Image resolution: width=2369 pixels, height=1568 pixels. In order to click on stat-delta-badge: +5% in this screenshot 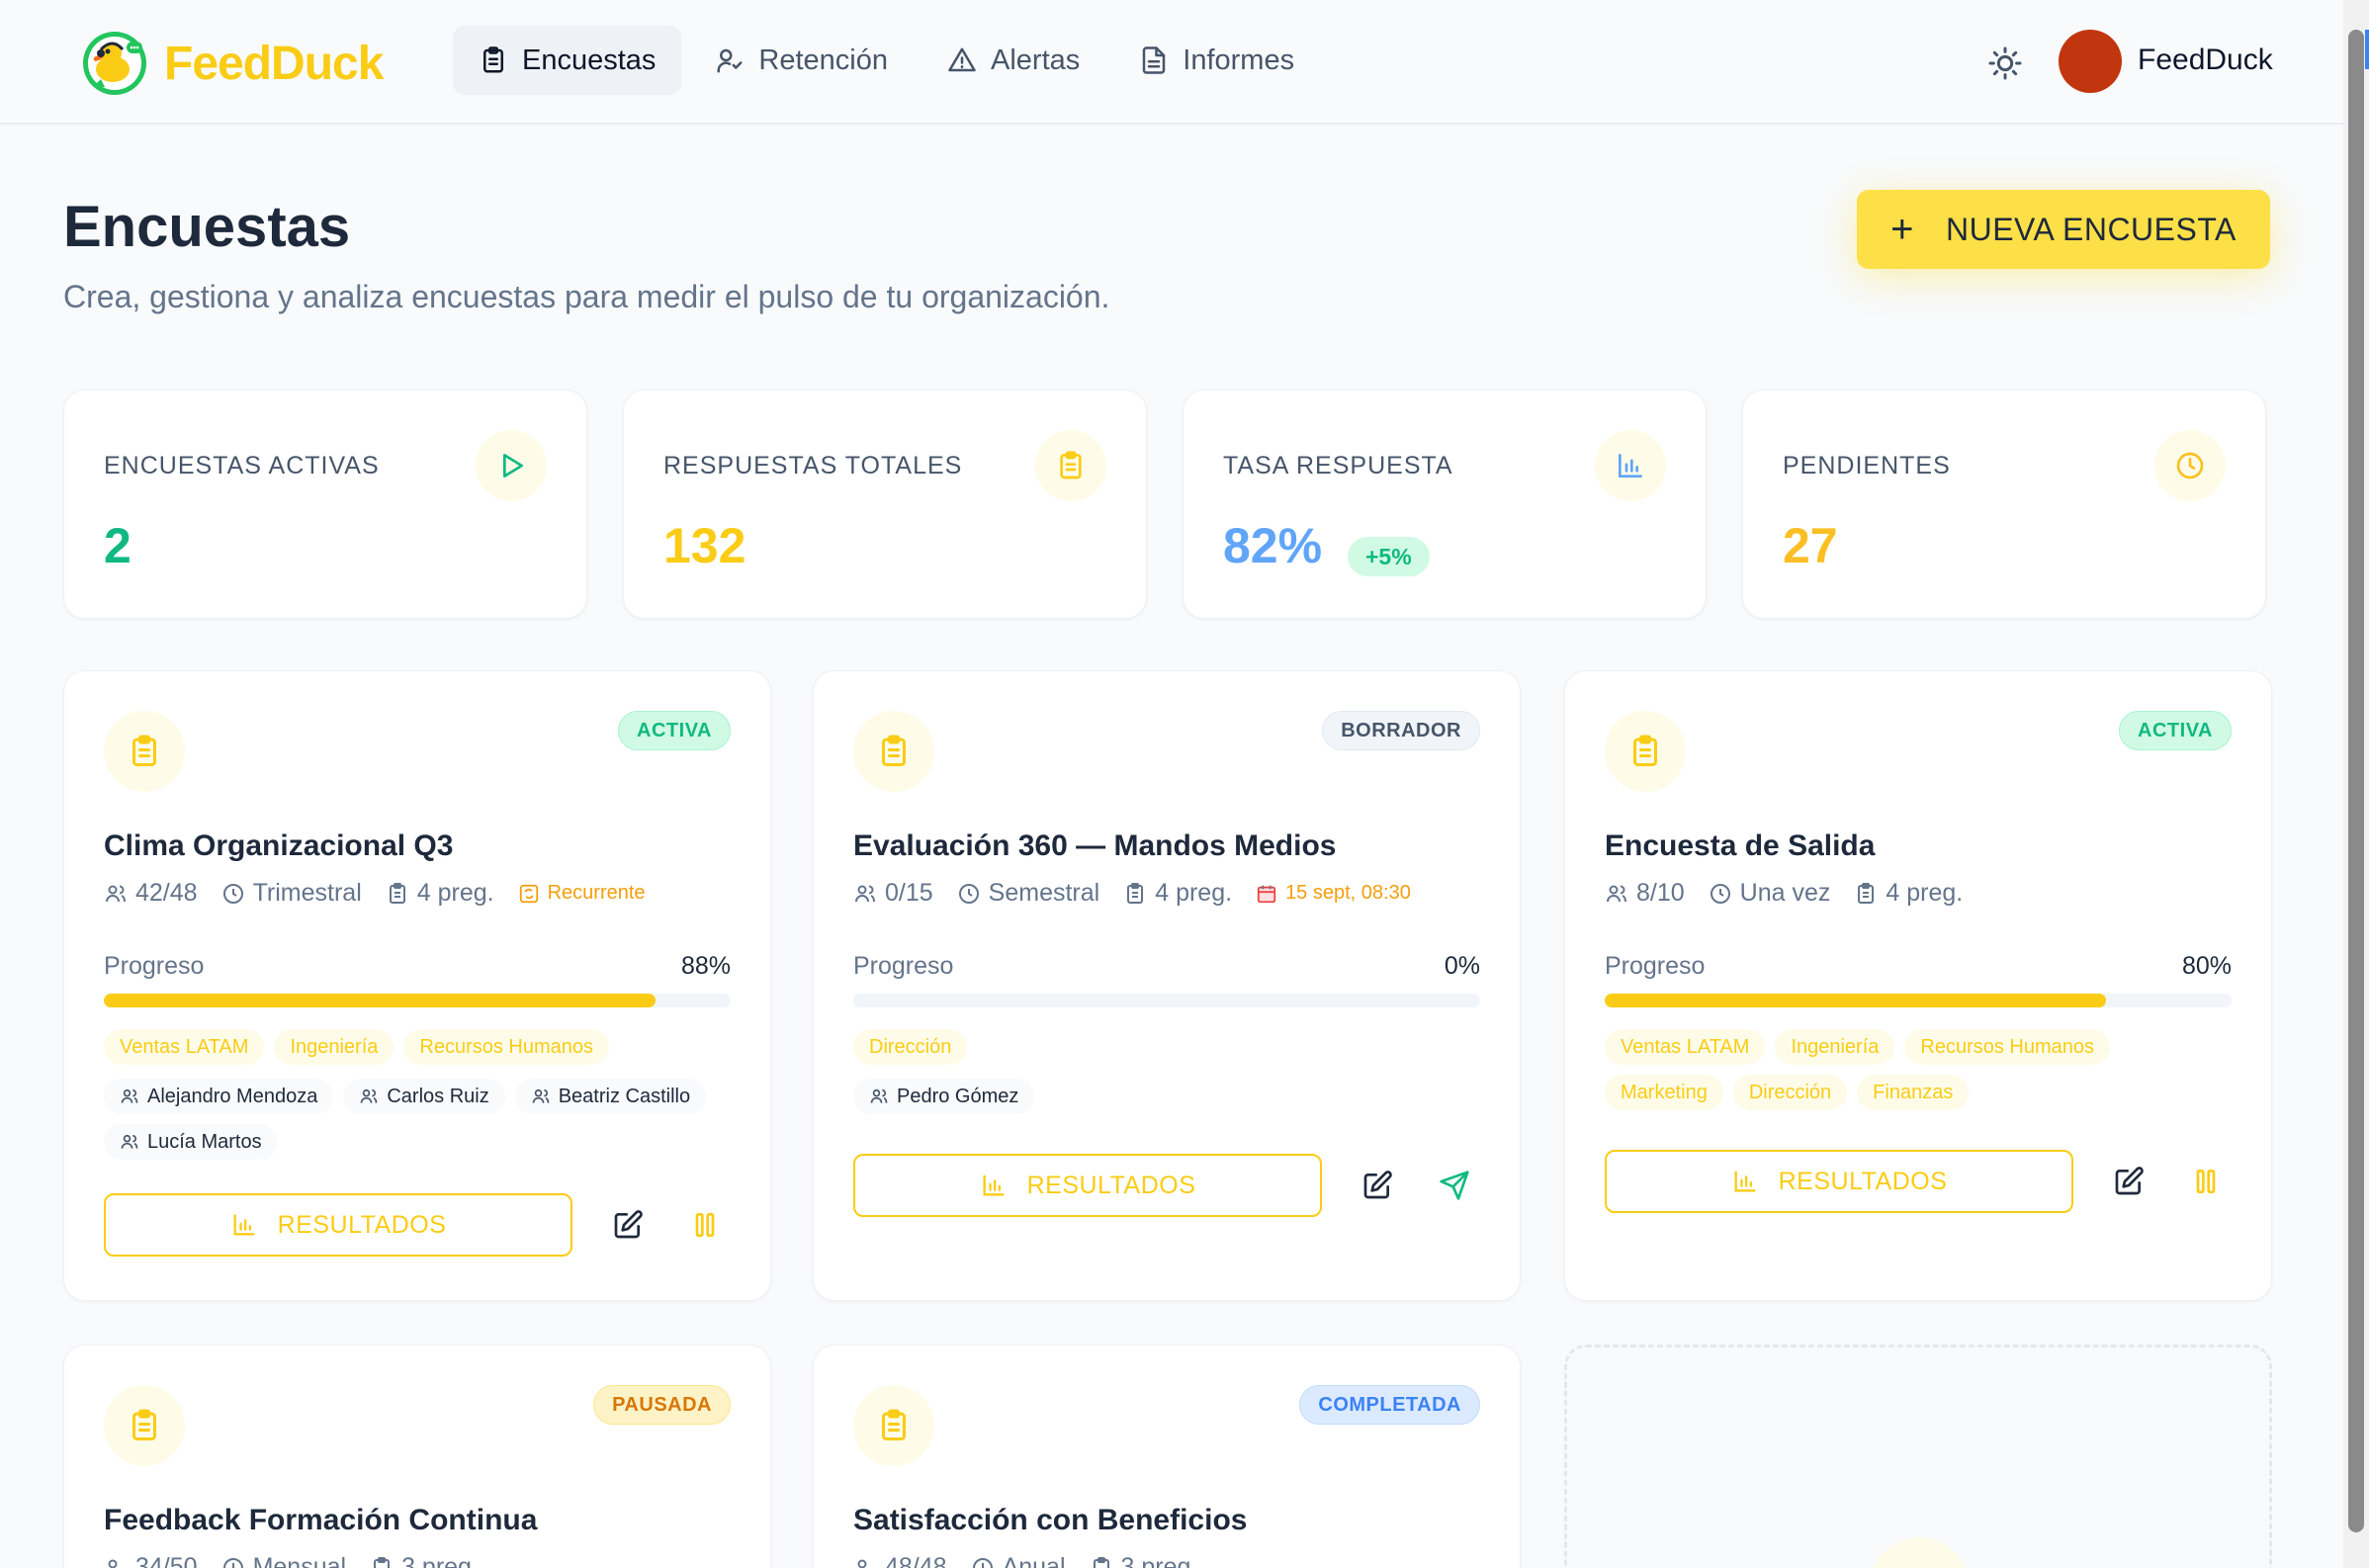, I will do `click(1389, 556)`.